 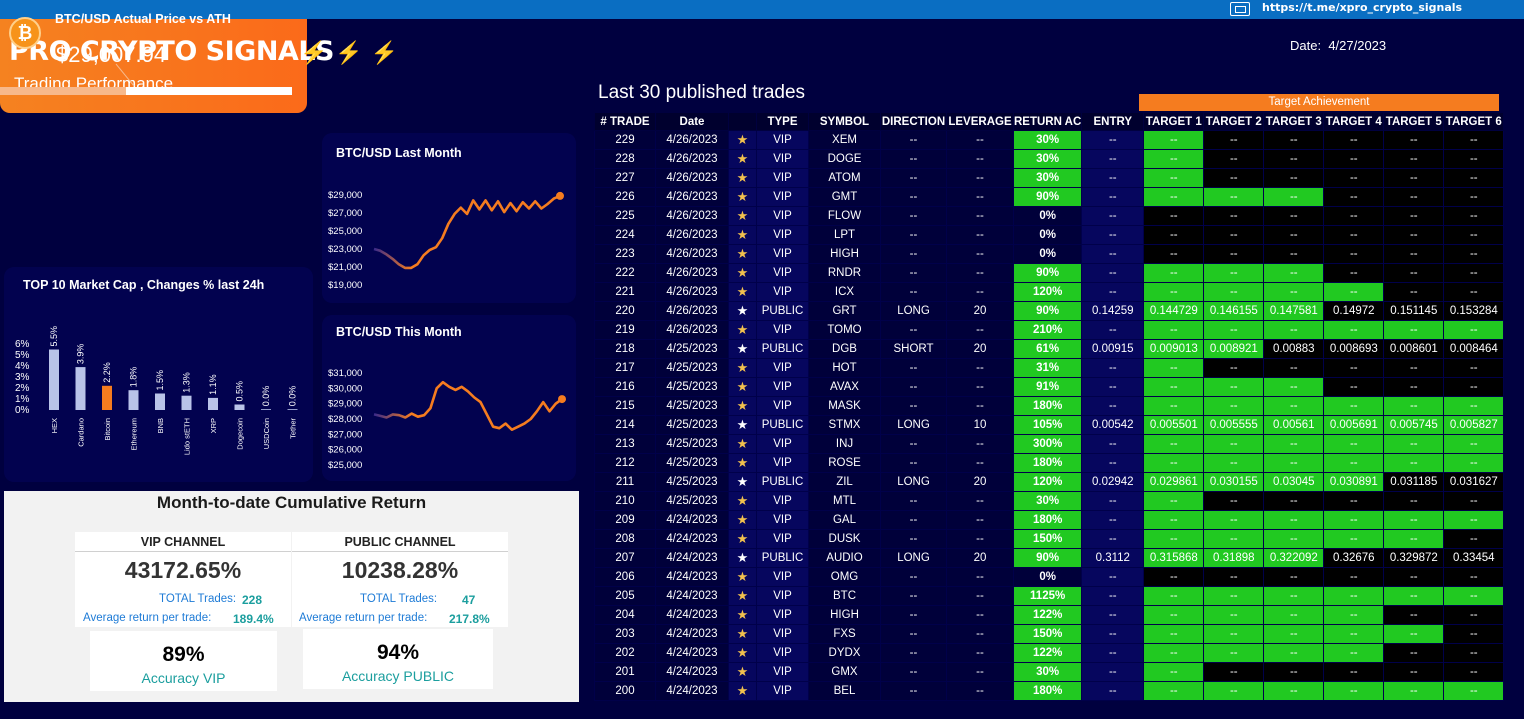 What do you see at coordinates (625, 159) in the screenshot?
I see `trade-id-cell: 228` at bounding box center [625, 159].